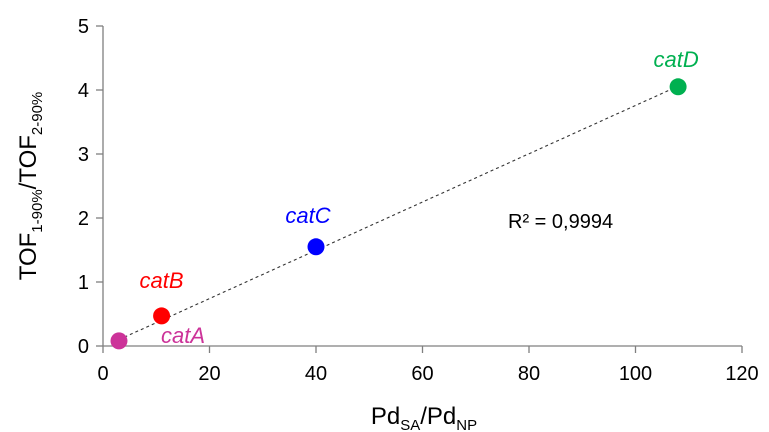 The height and width of the screenshot is (432, 769). I want to click on x-axis-title-sub2: NP, so click(466, 424).